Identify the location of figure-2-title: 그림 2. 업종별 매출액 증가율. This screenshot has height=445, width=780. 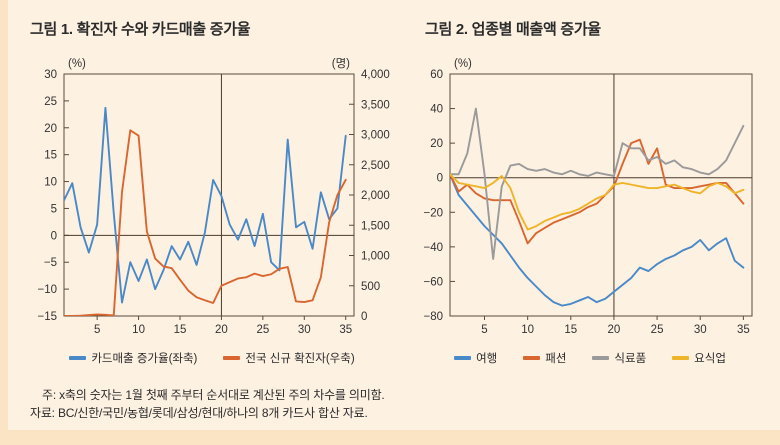
(513, 29).